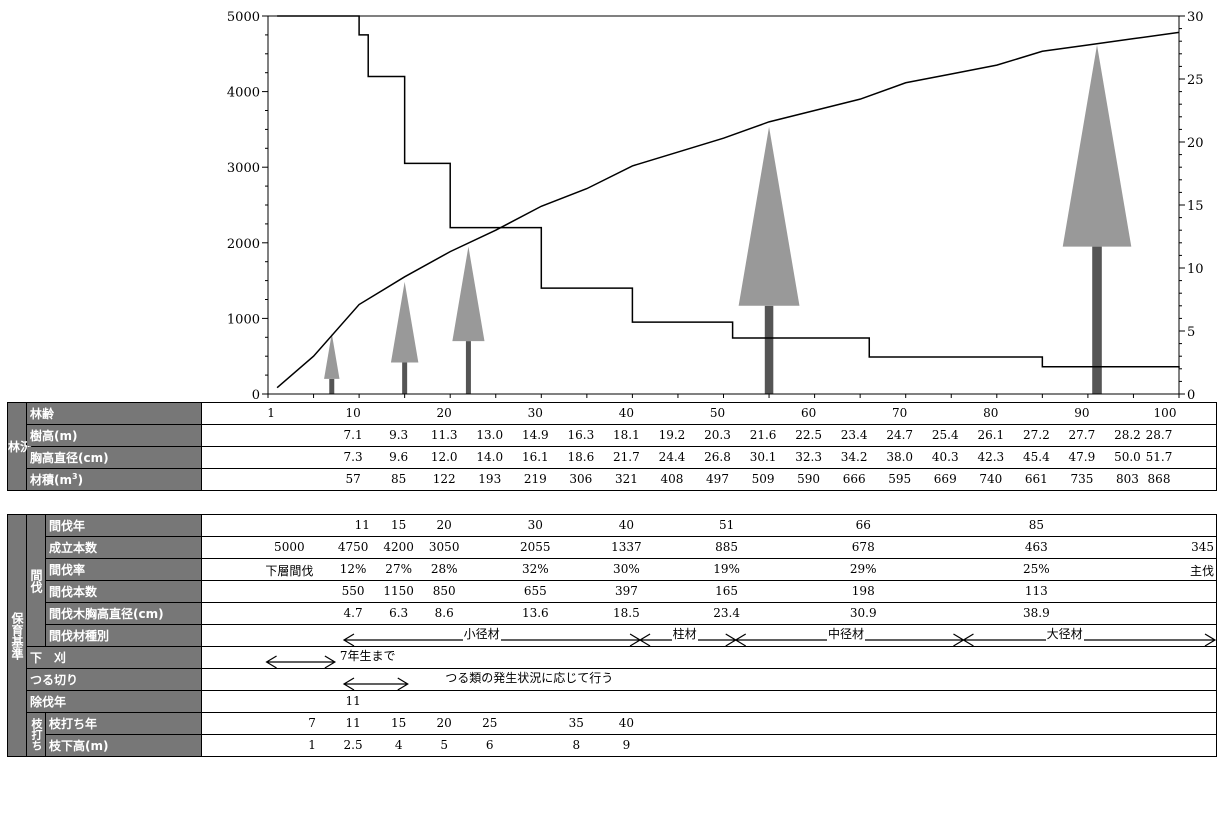 The height and width of the screenshot is (813, 1221). What do you see at coordinates (854, 435) in the screenshot?
I see `rinkyo-value: 23.4` at bounding box center [854, 435].